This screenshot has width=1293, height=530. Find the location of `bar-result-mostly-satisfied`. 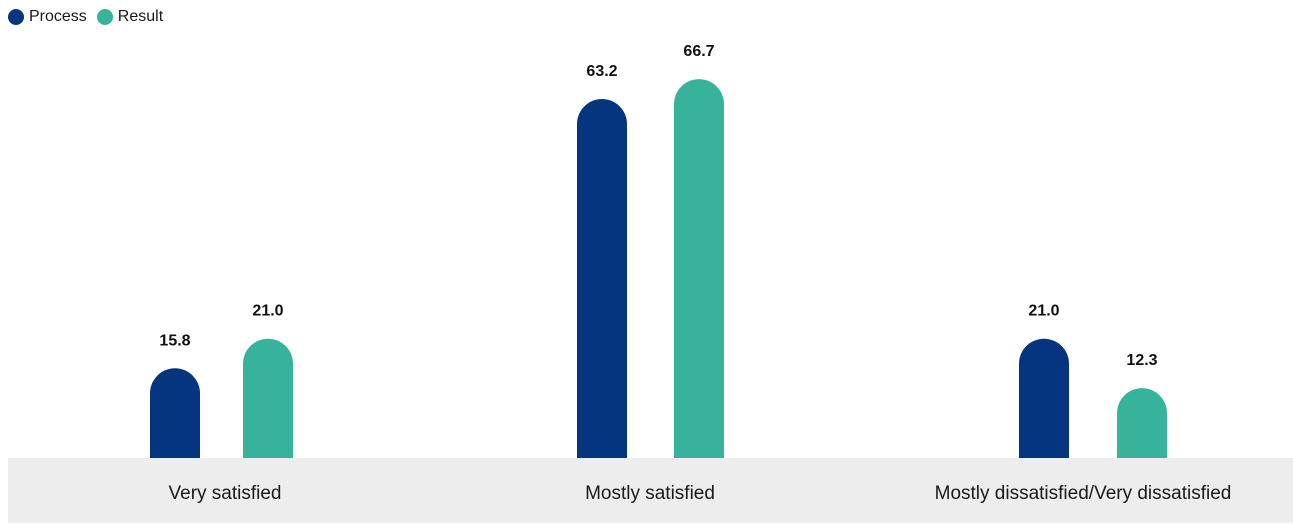

bar-result-mostly-satisfied is located at coordinates (699, 269).